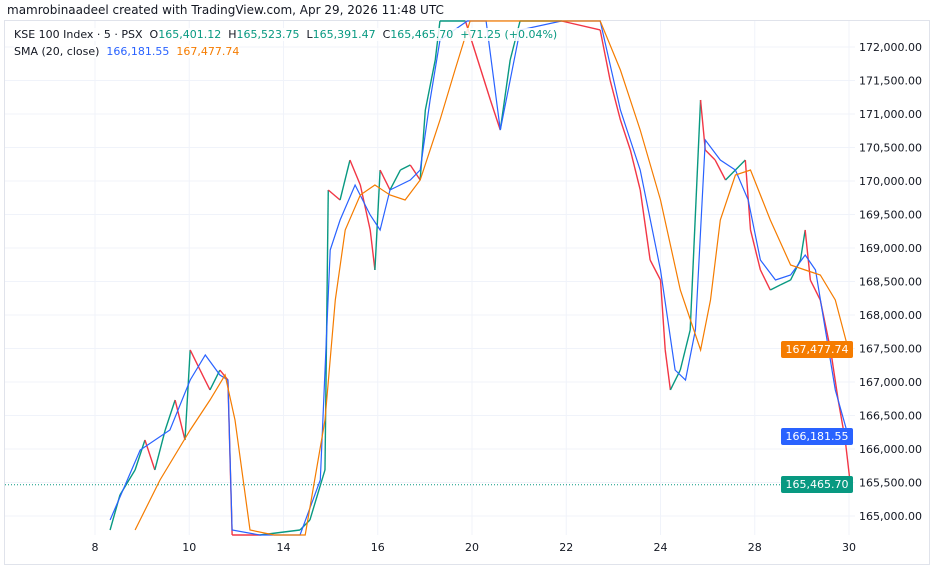 The height and width of the screenshot is (574, 935). I want to click on open-value: 165,401.12, so click(190, 34).